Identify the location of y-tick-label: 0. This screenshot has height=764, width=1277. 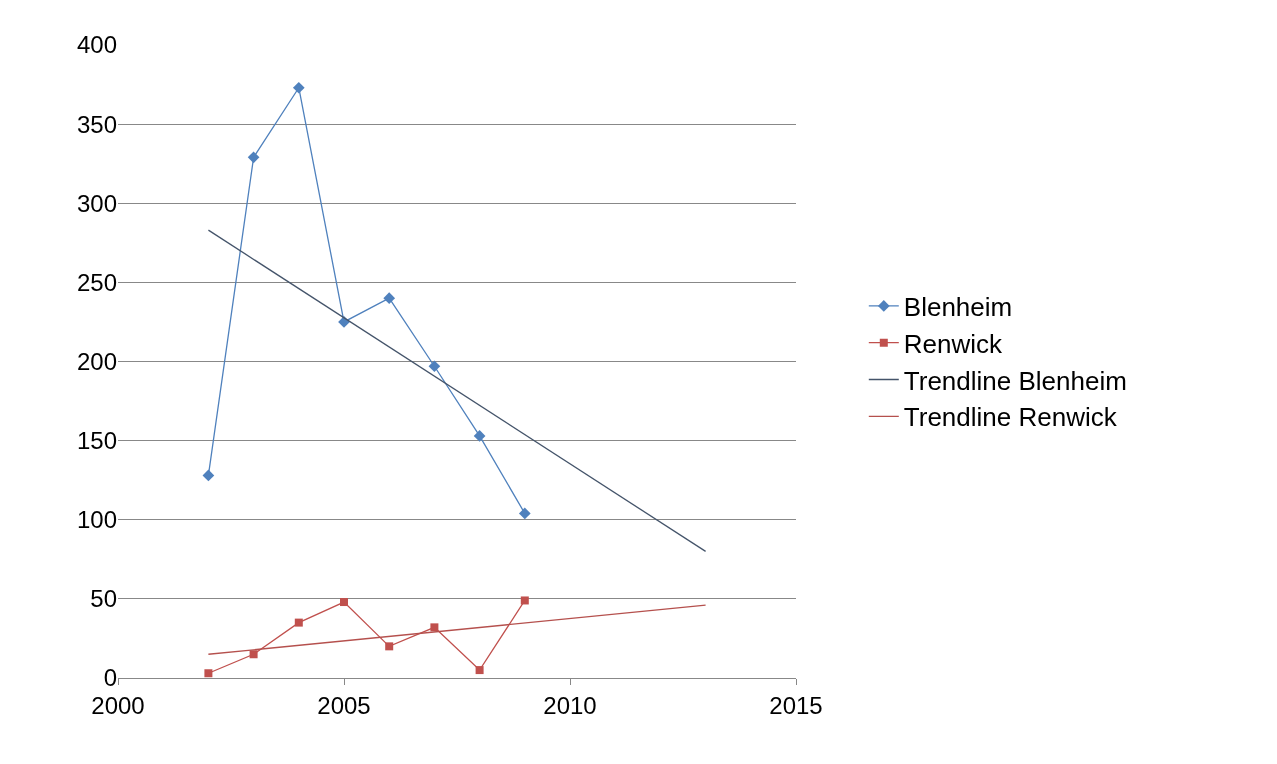
(110, 678).